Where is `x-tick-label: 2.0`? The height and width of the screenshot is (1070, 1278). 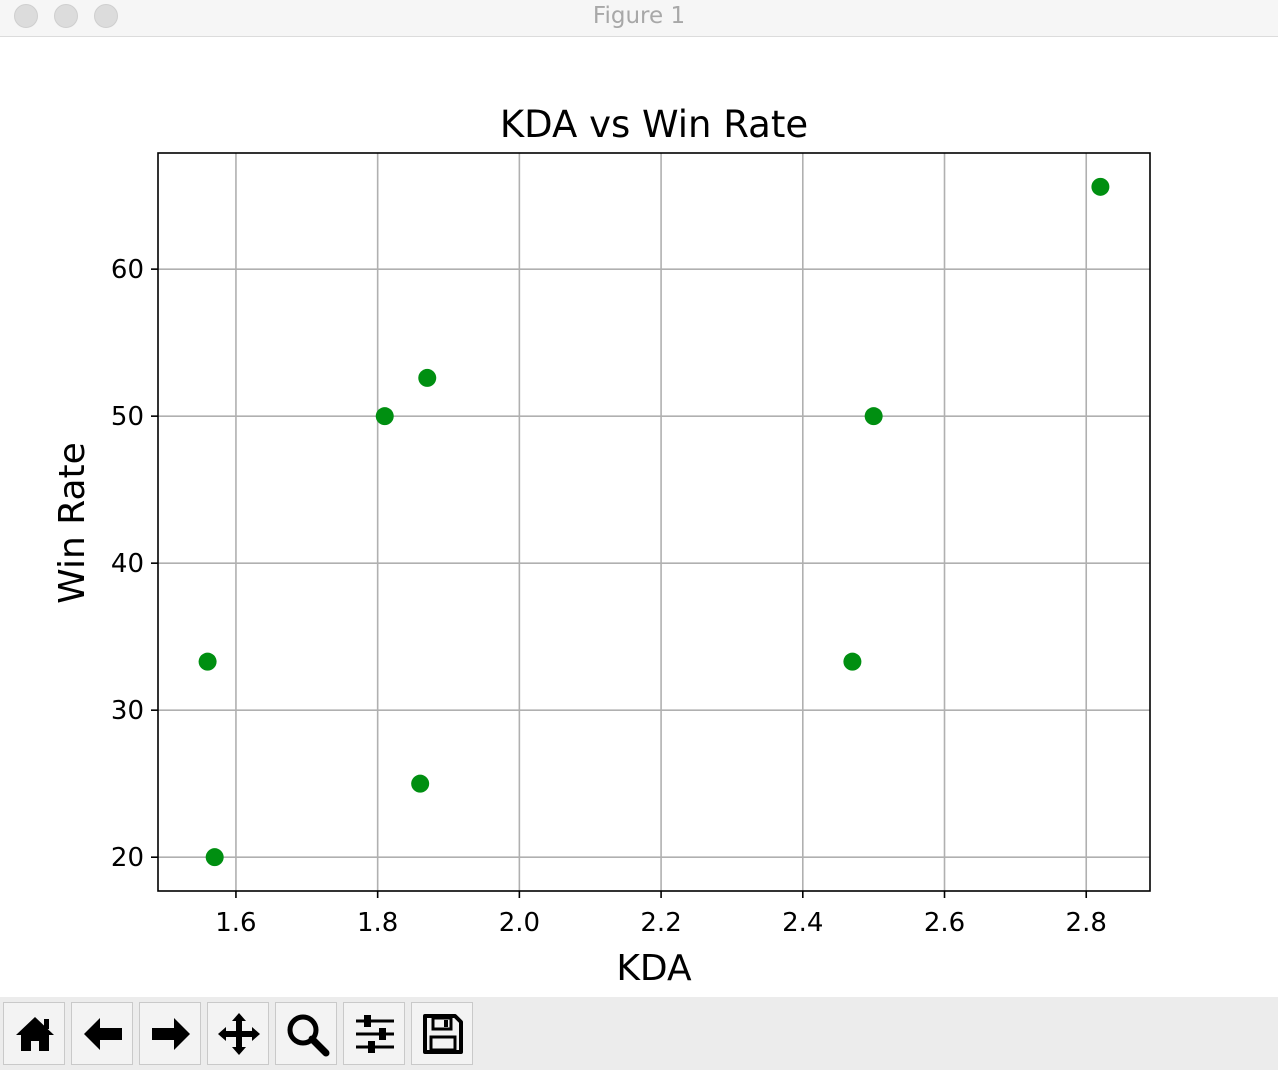 x-tick-label: 2.0 is located at coordinates (519, 923).